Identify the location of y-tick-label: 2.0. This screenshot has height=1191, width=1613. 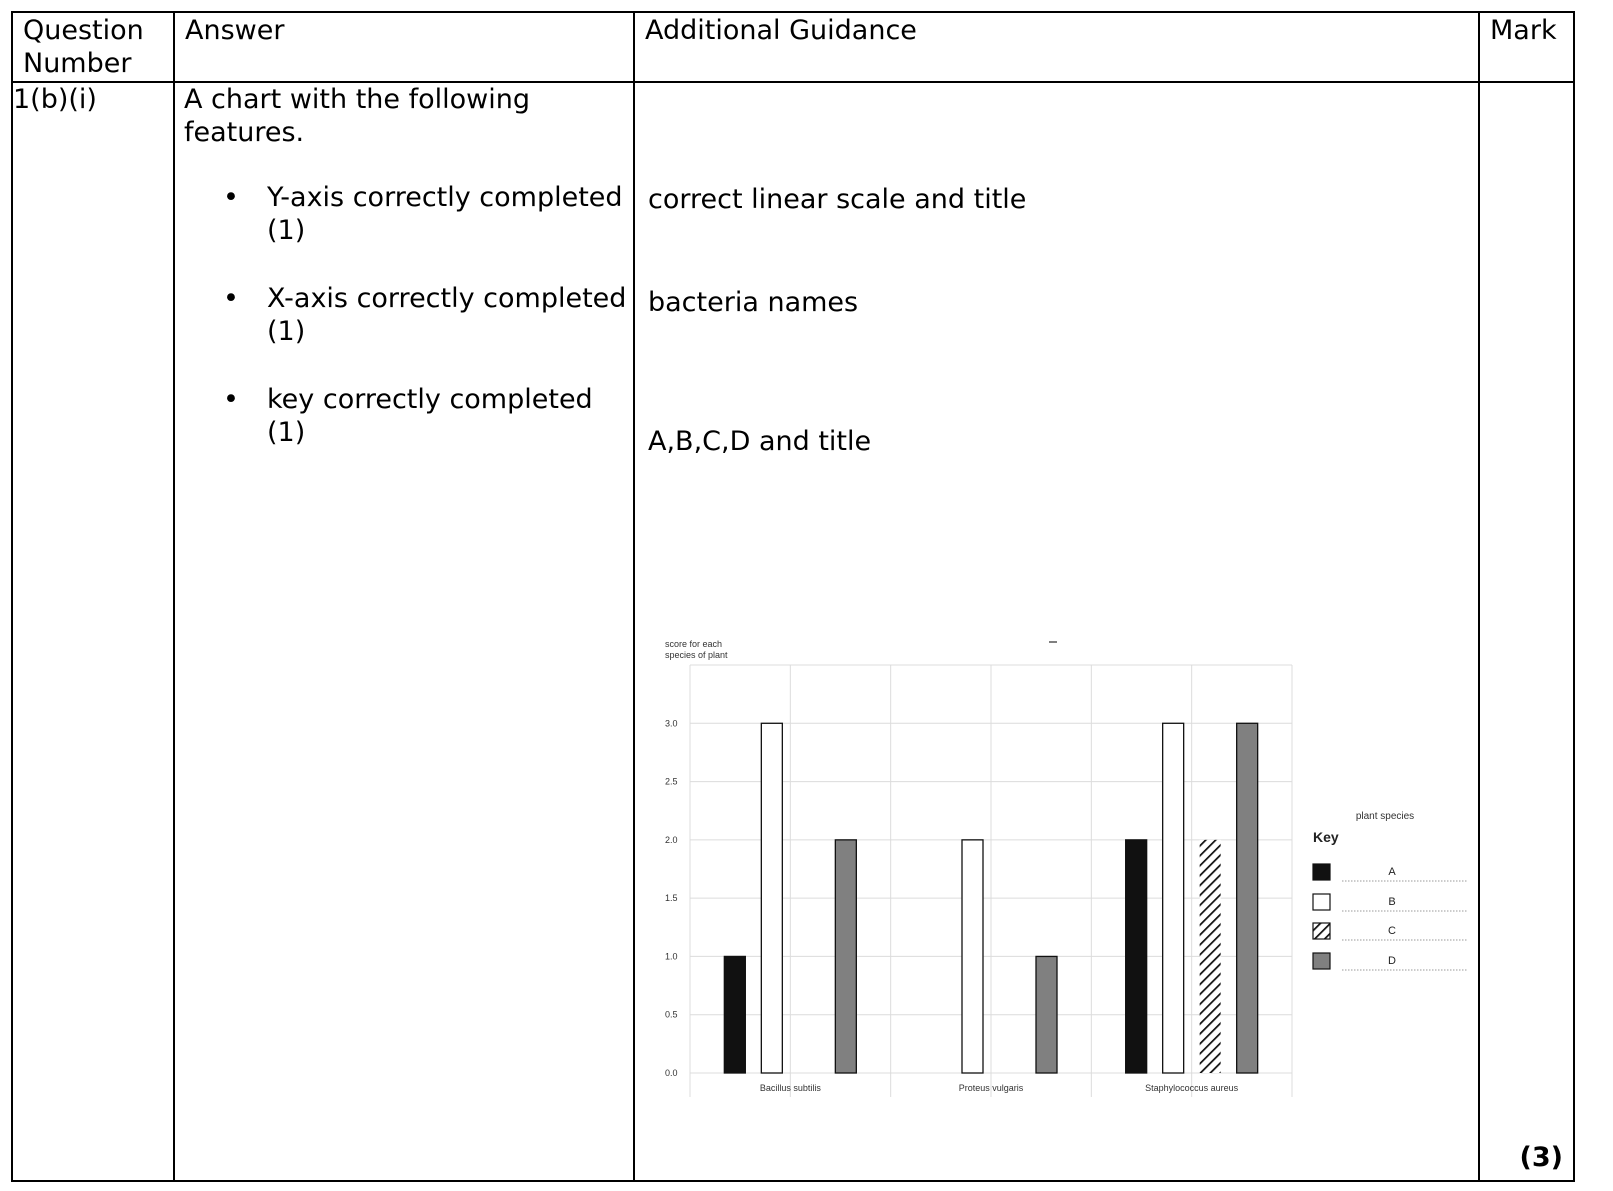
(671, 840).